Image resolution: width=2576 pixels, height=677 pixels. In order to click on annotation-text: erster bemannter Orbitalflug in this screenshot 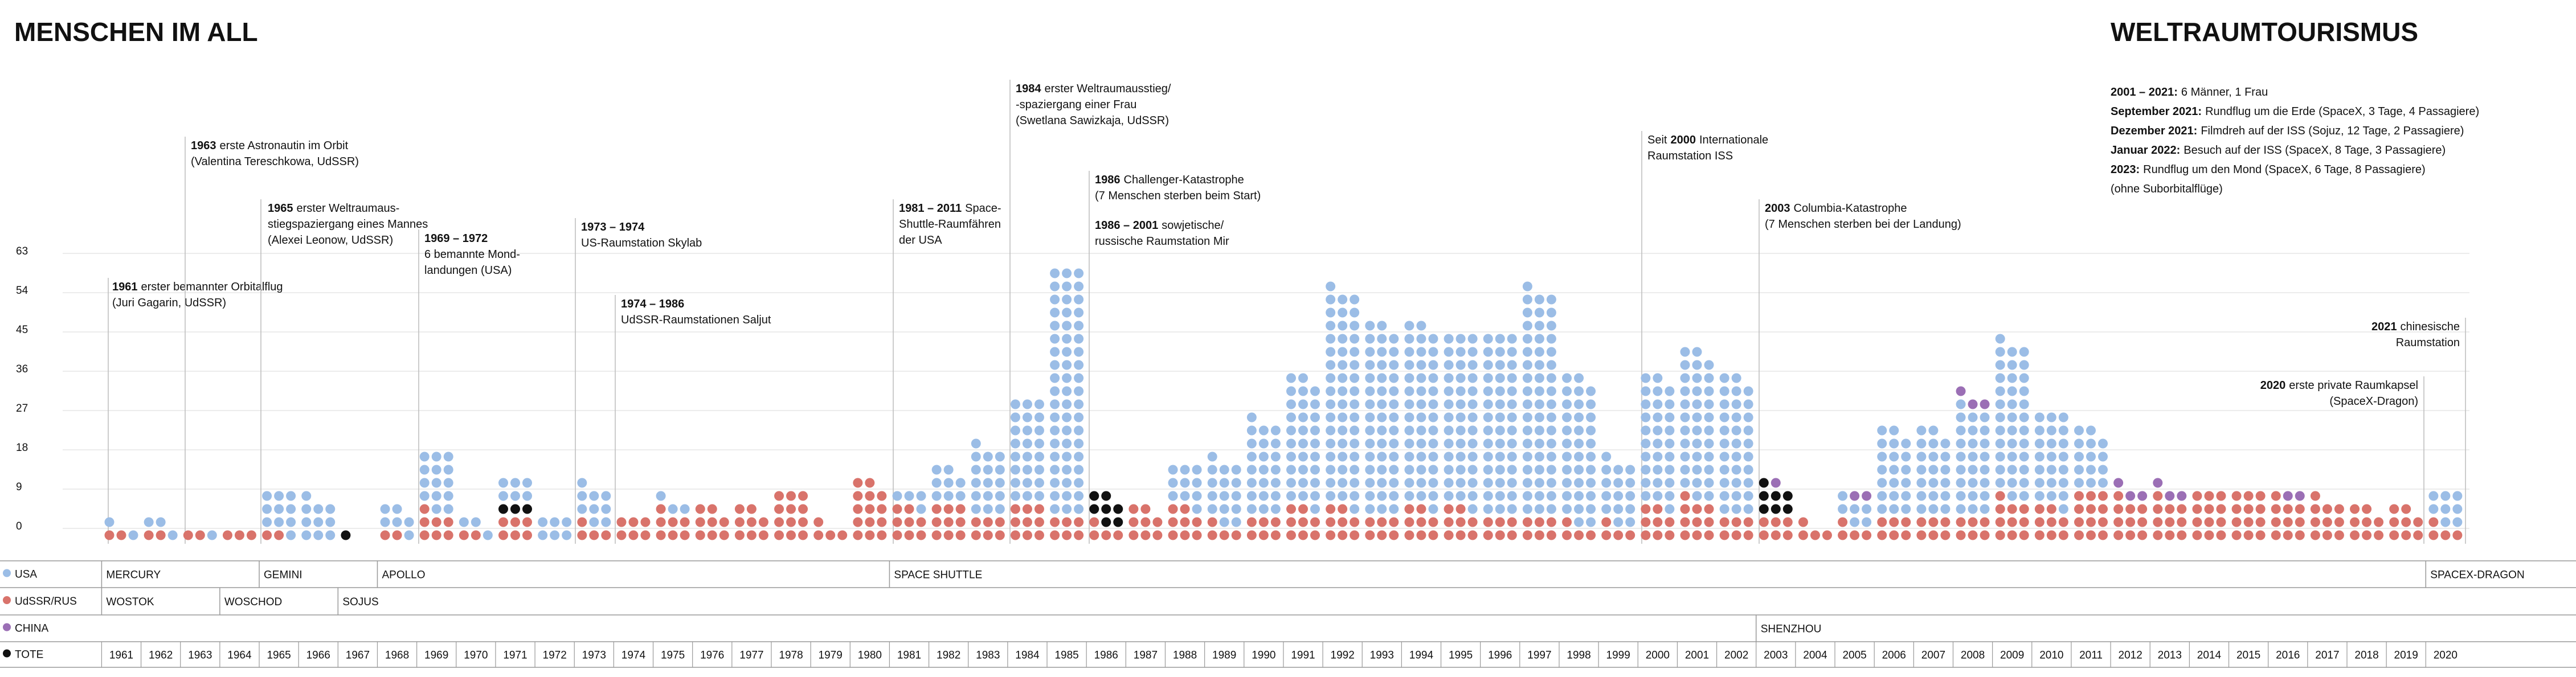, I will do `click(212, 287)`.